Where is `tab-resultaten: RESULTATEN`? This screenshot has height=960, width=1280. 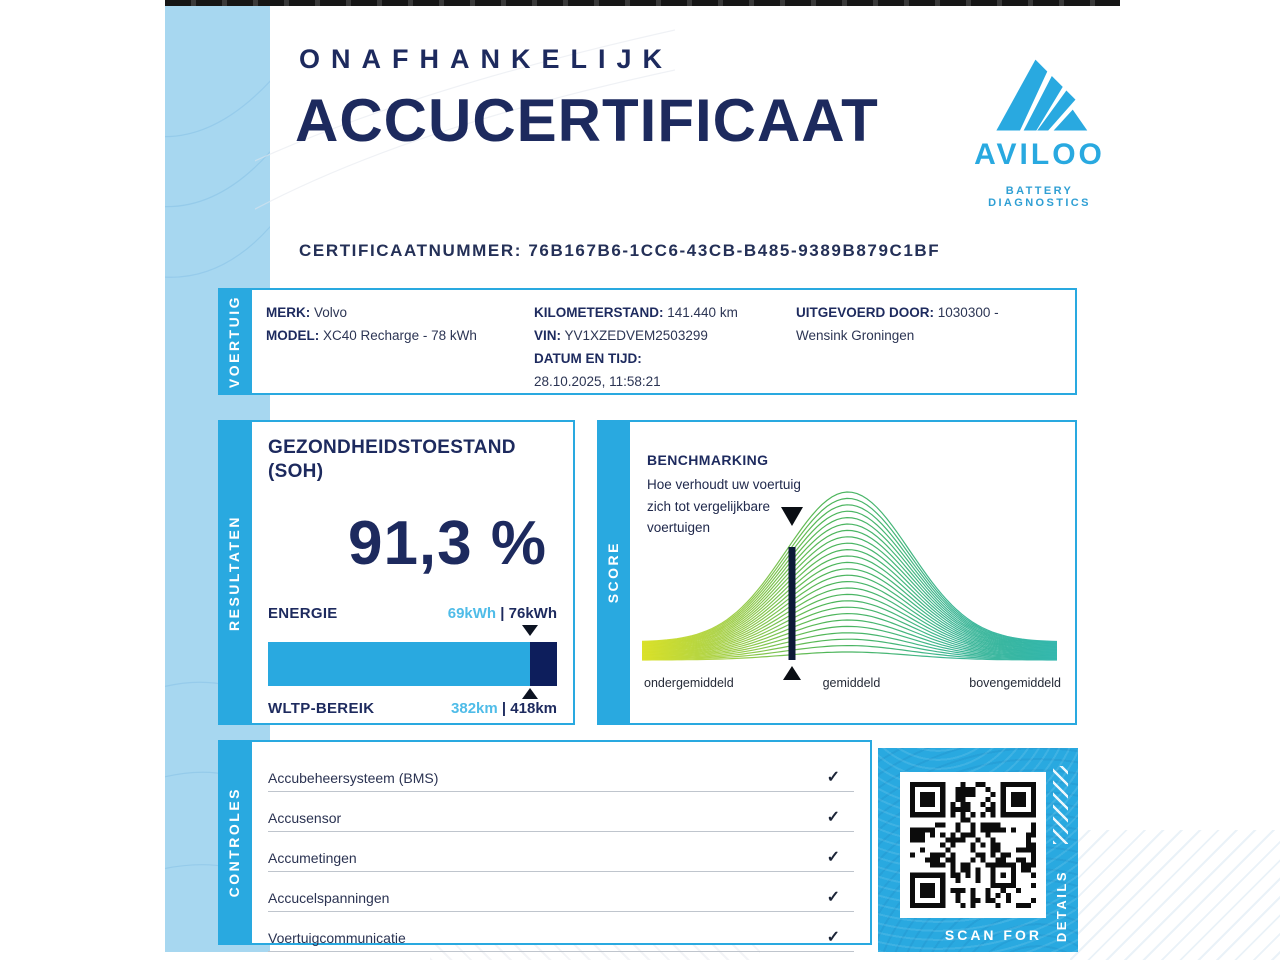 tab-resultaten: RESULTATEN is located at coordinates (234, 572).